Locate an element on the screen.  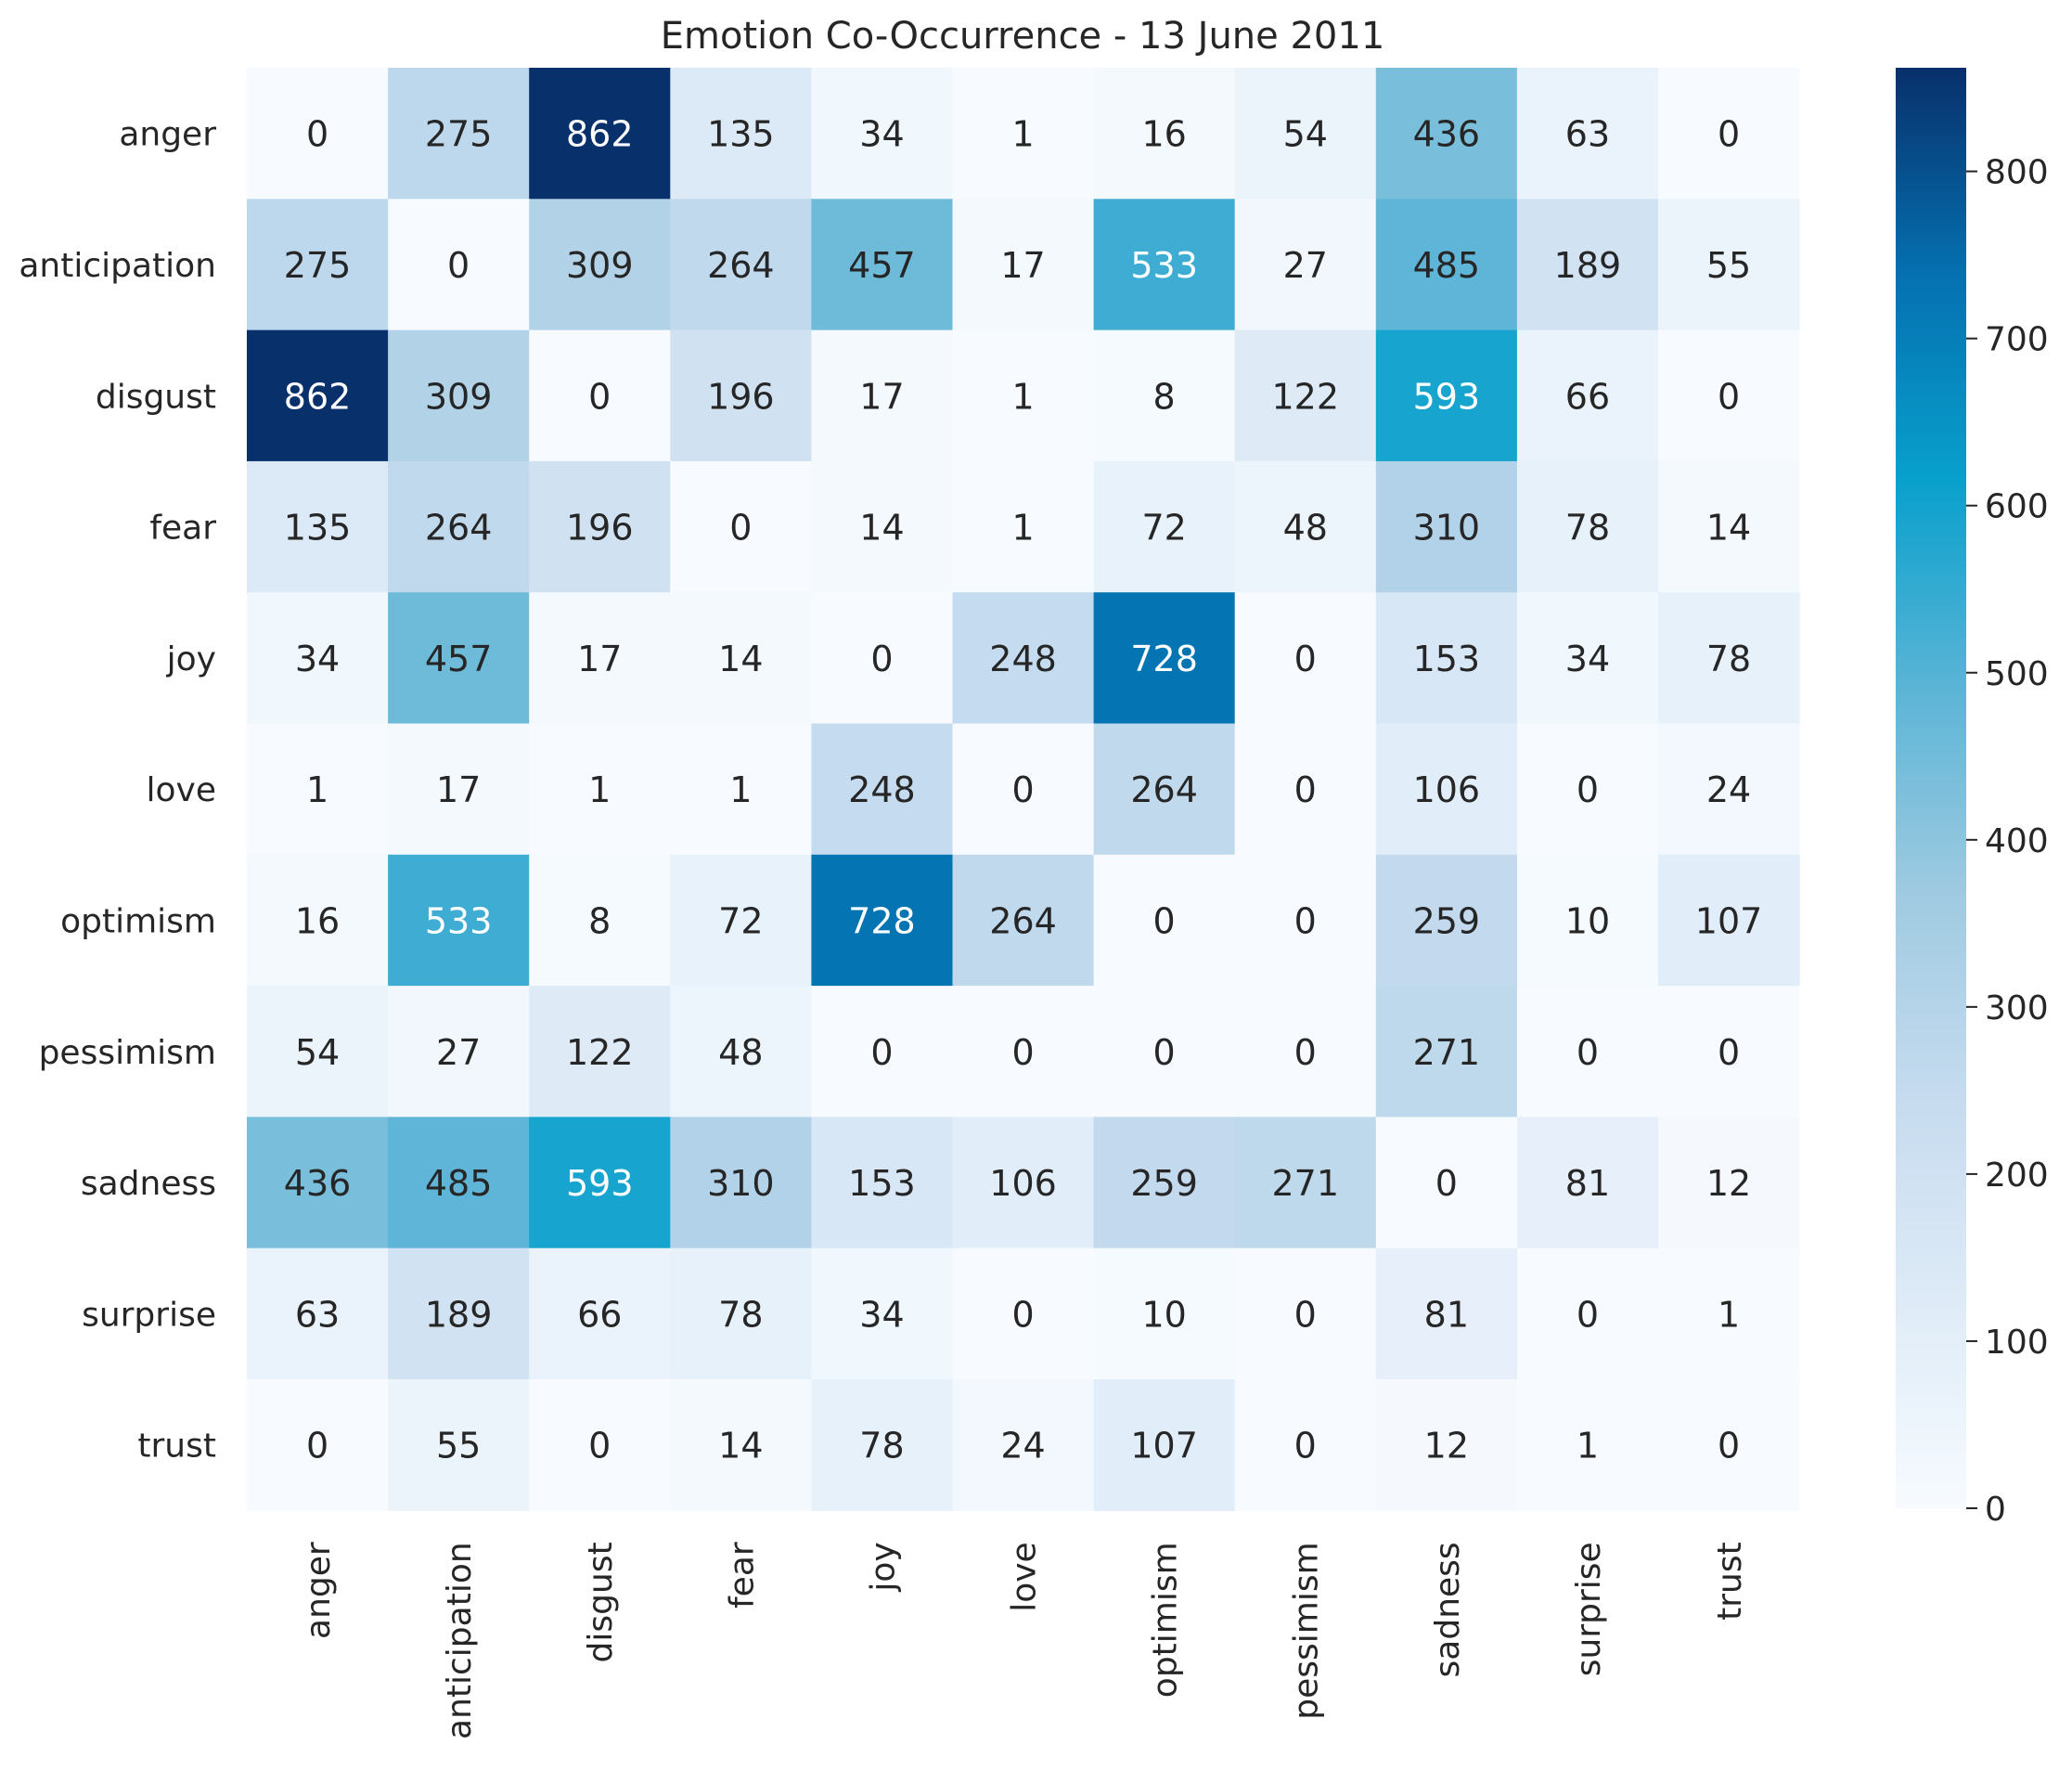
cell-value-label: 16 is located at coordinates (1163, 135).